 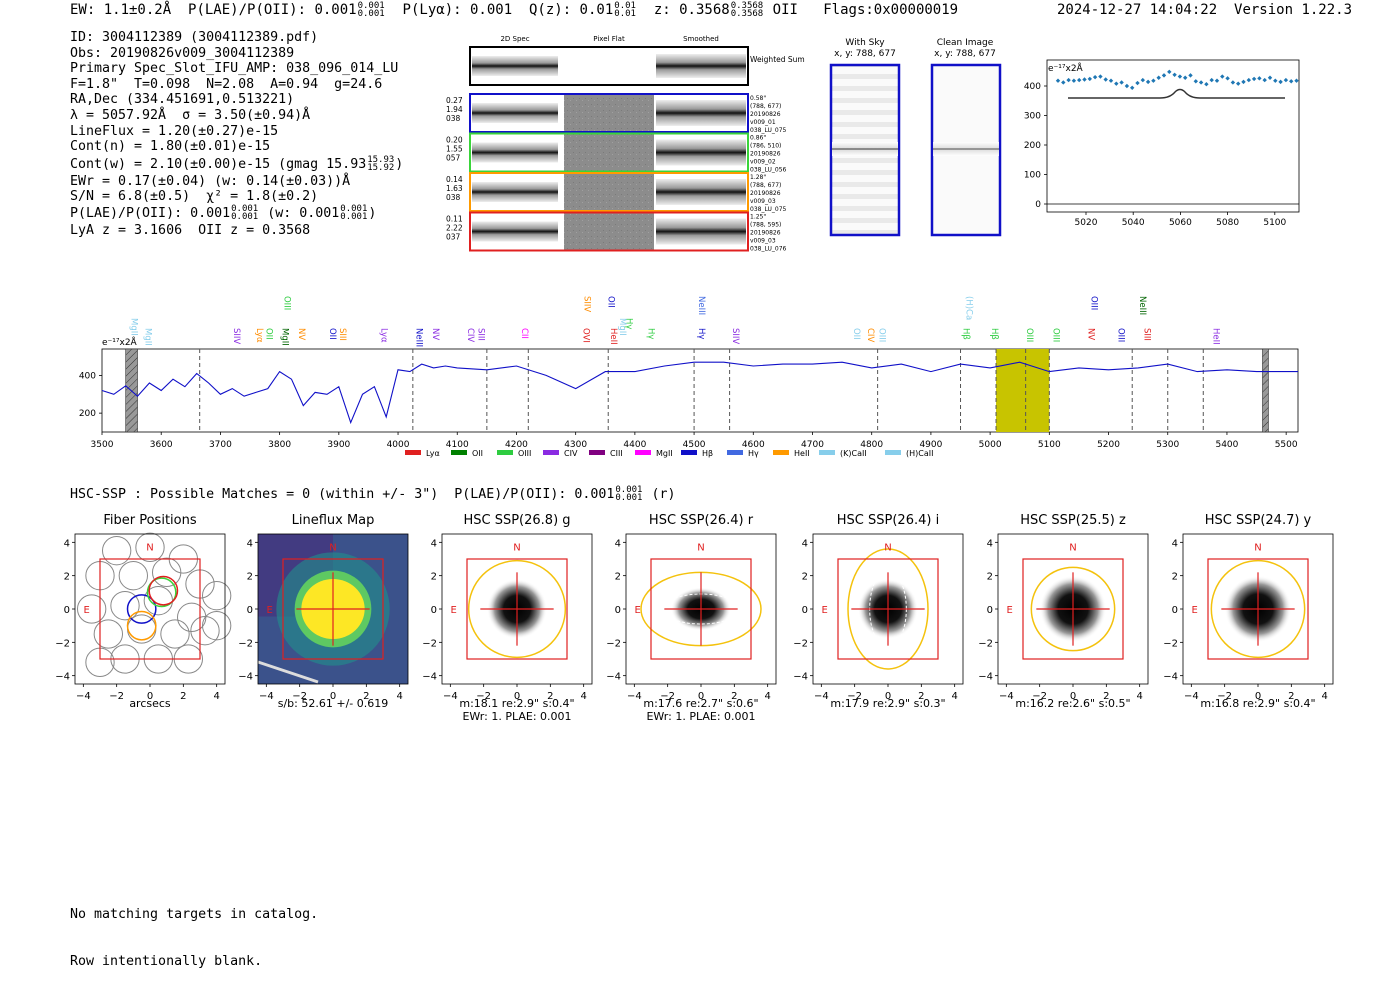 I want to click on zoom-x-tick-label: 5060, so click(x=1180, y=223).